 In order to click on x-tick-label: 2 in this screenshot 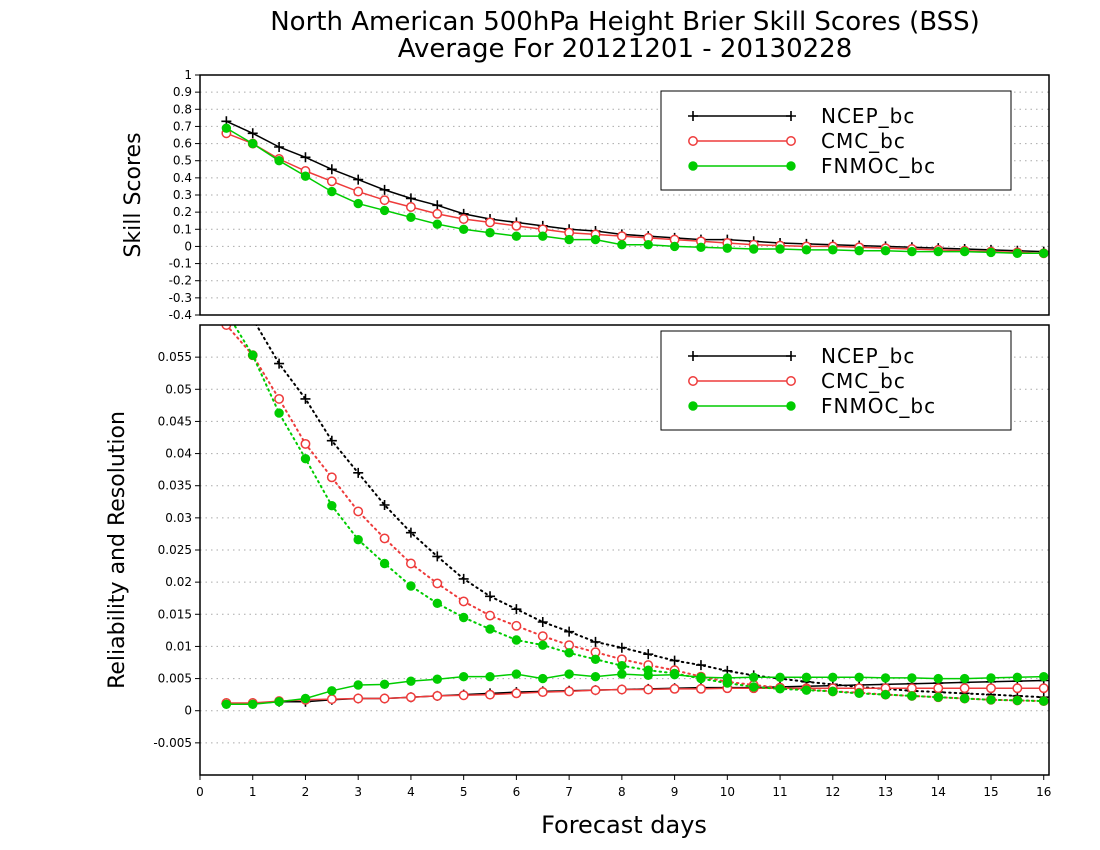, I will do `click(306, 792)`.